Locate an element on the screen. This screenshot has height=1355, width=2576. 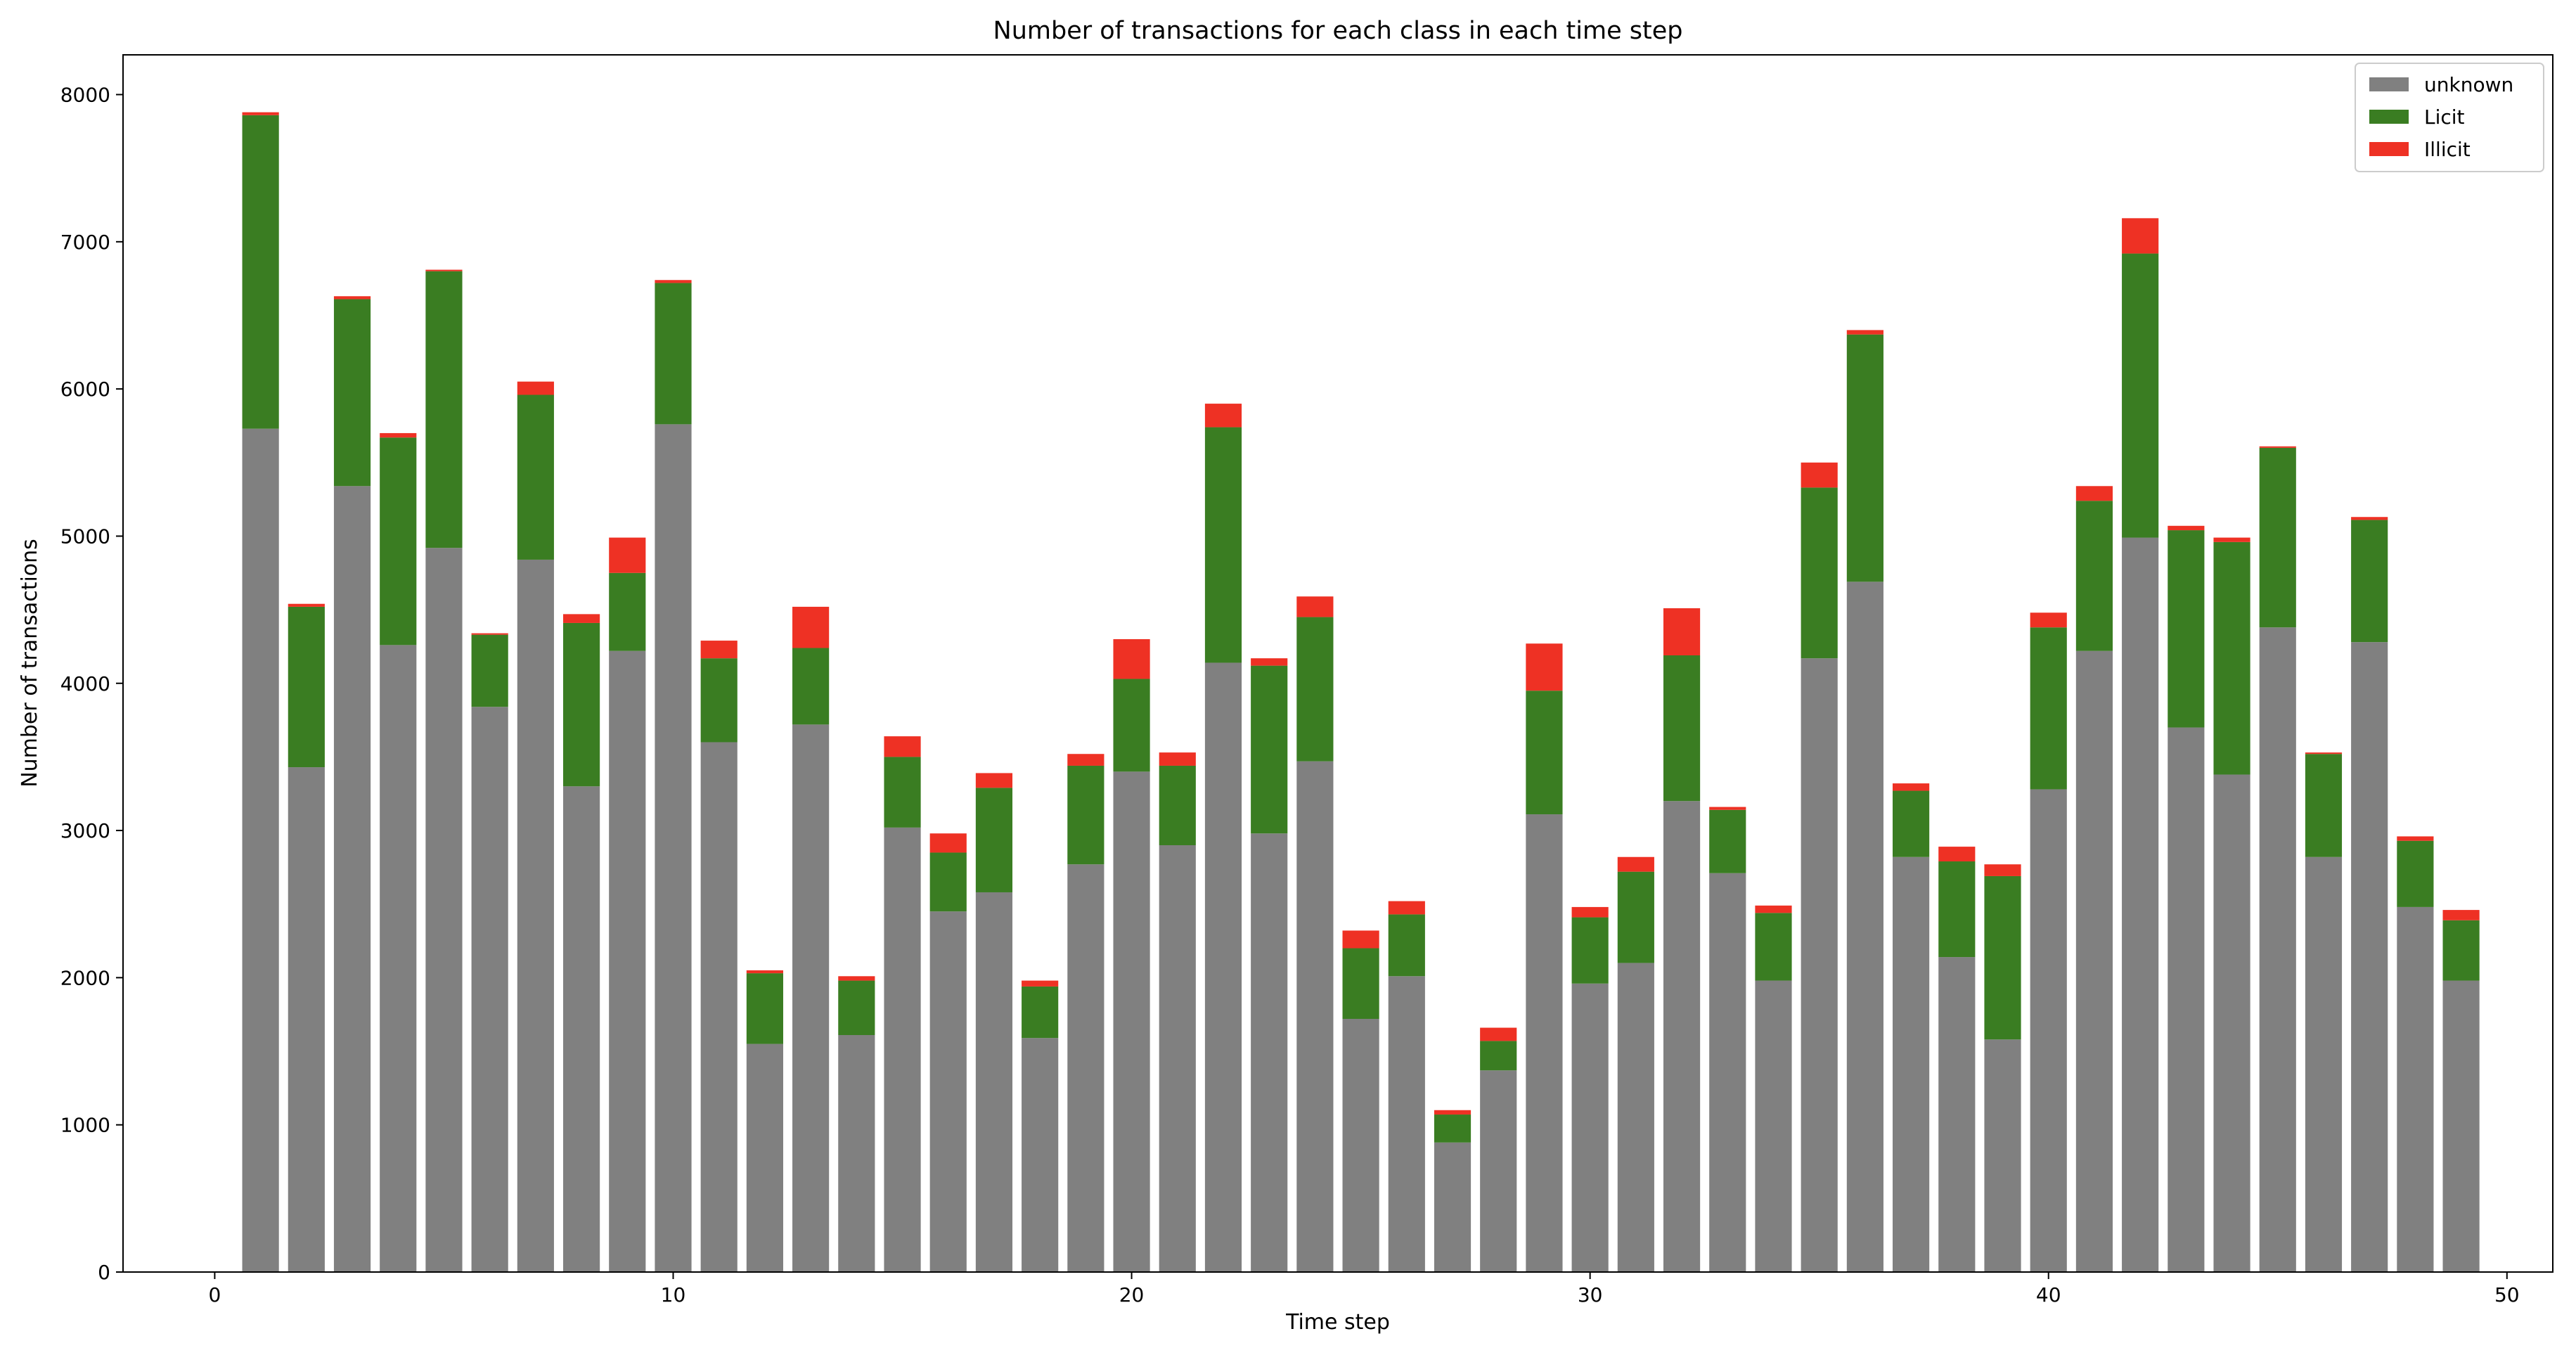
legend-label-unknown: unknown is located at coordinates (2468, 84).